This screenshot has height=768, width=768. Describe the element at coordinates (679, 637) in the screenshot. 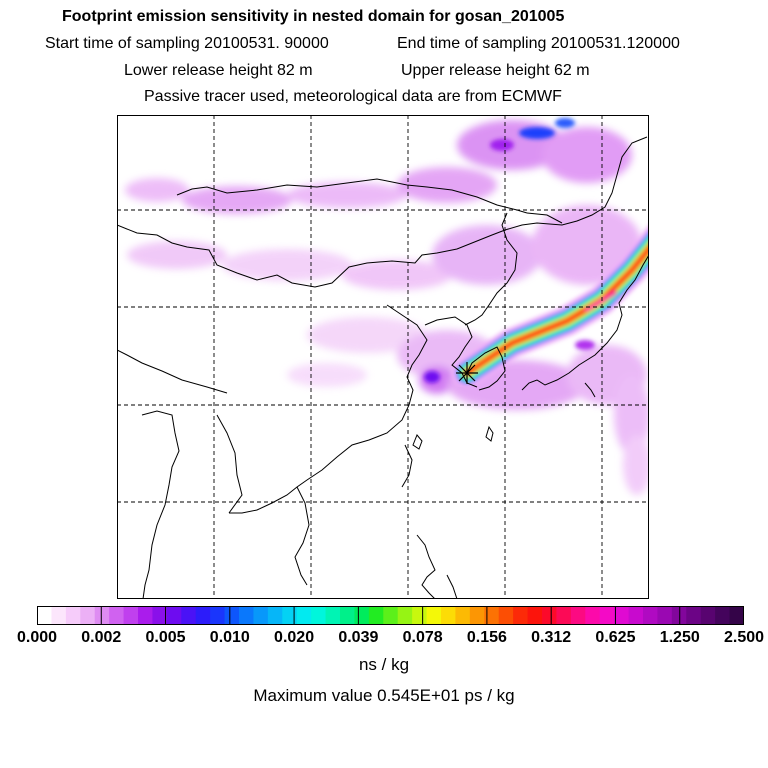

I see `legend-tick-label: 1.250` at that location.